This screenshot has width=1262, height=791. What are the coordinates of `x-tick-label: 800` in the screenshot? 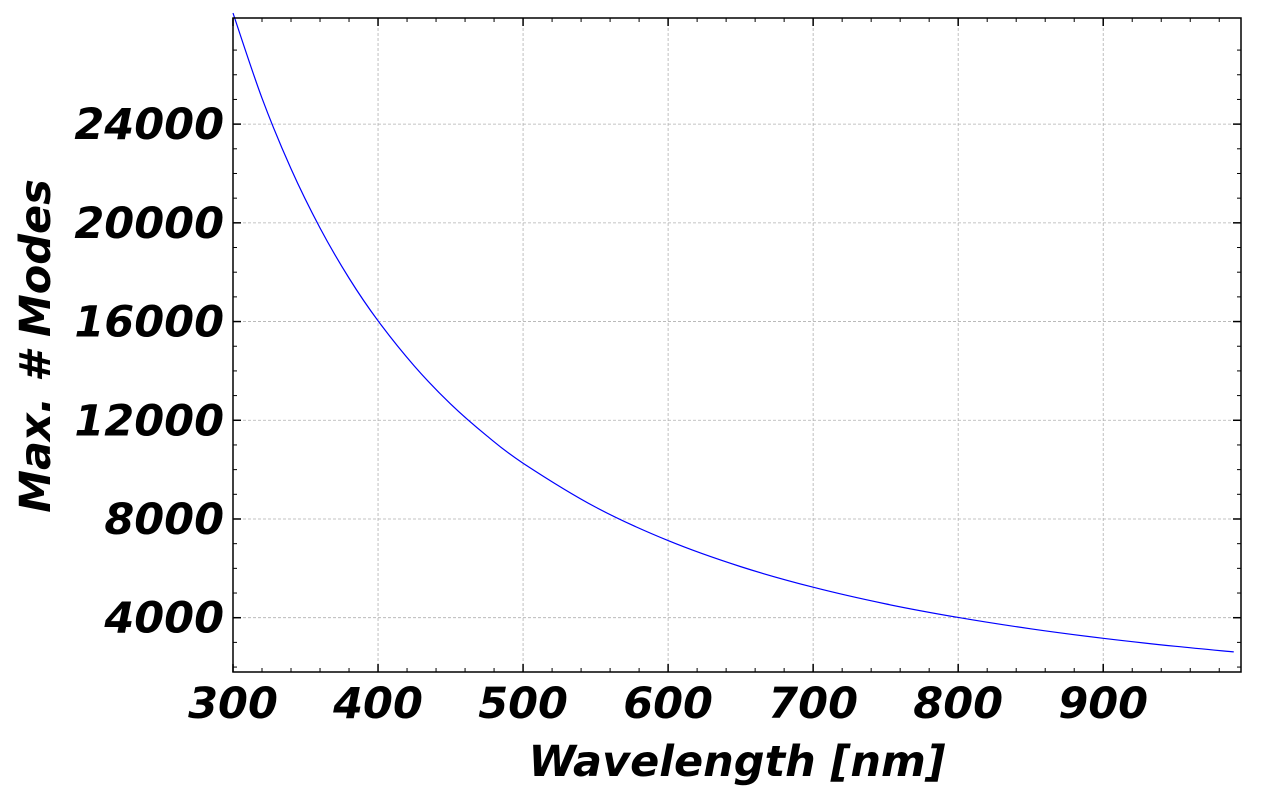 It's located at (958, 704).